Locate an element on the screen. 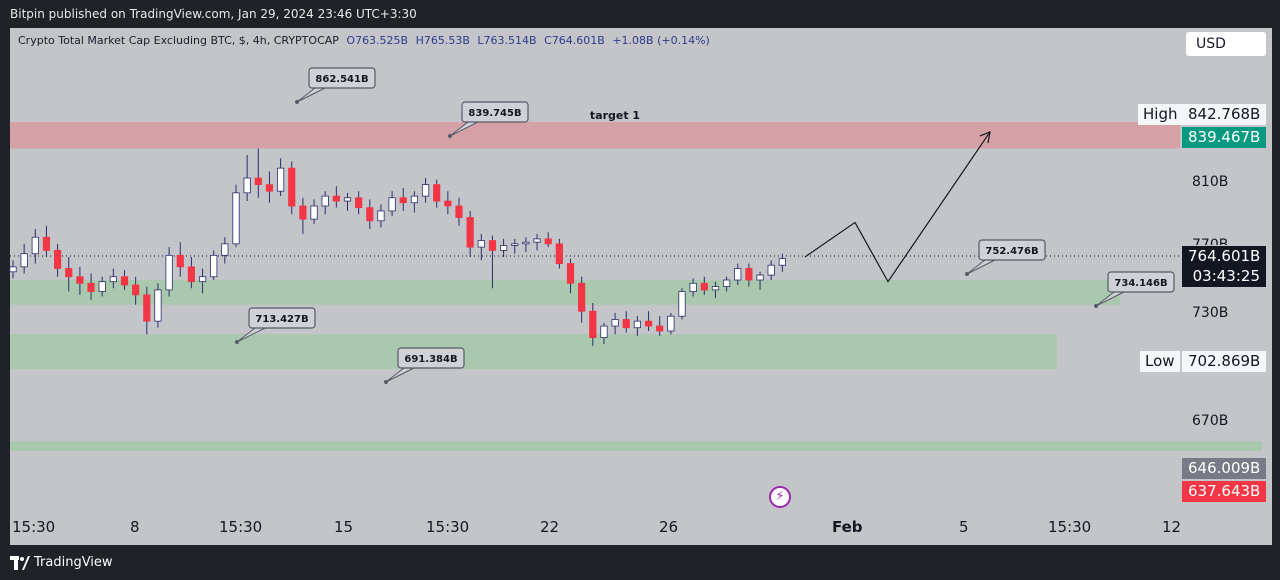  red-price-tag: 637.643B is located at coordinates (1224, 491).